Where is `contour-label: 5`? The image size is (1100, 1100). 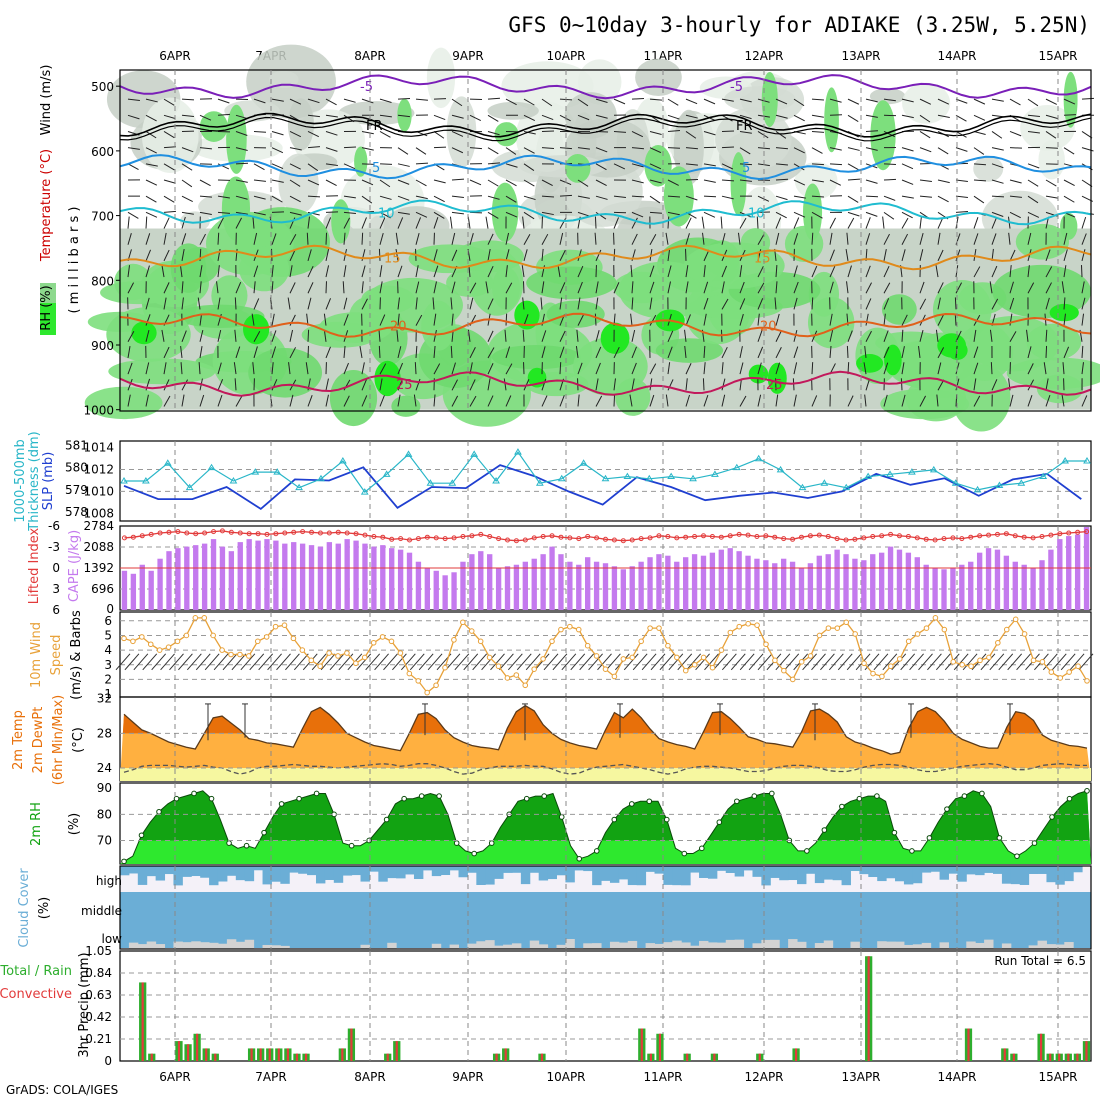 contour-label: 5 is located at coordinates (746, 168).